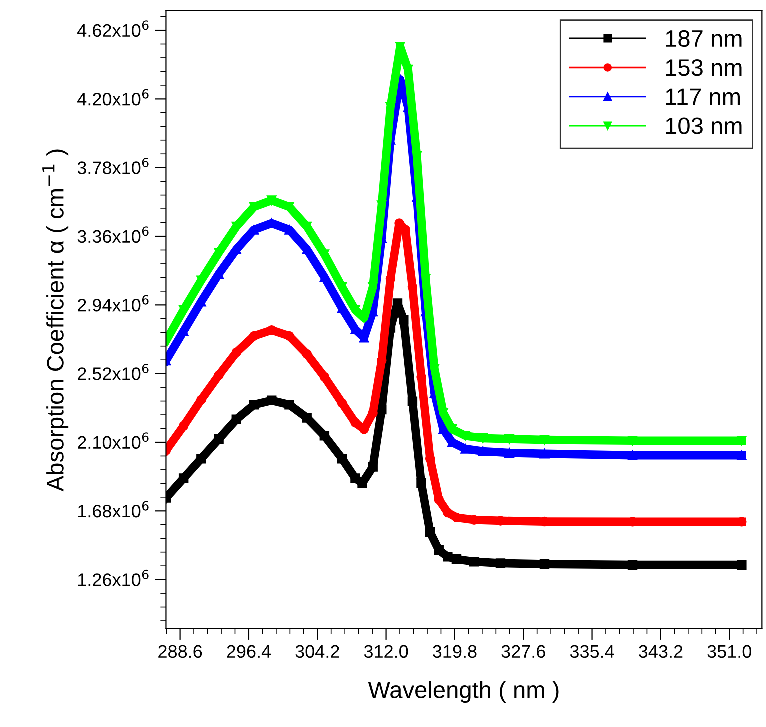  I want to click on legend-label: 103 nm, so click(704, 126).